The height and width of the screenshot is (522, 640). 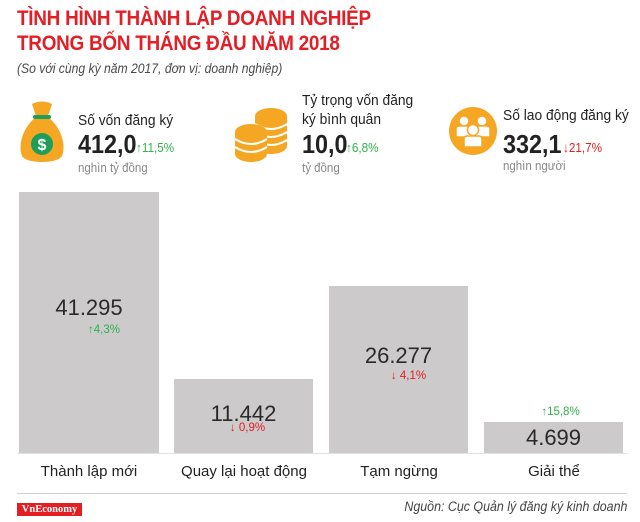 I want to click on kpi-change: ↑6,8%, so click(x=362, y=147).